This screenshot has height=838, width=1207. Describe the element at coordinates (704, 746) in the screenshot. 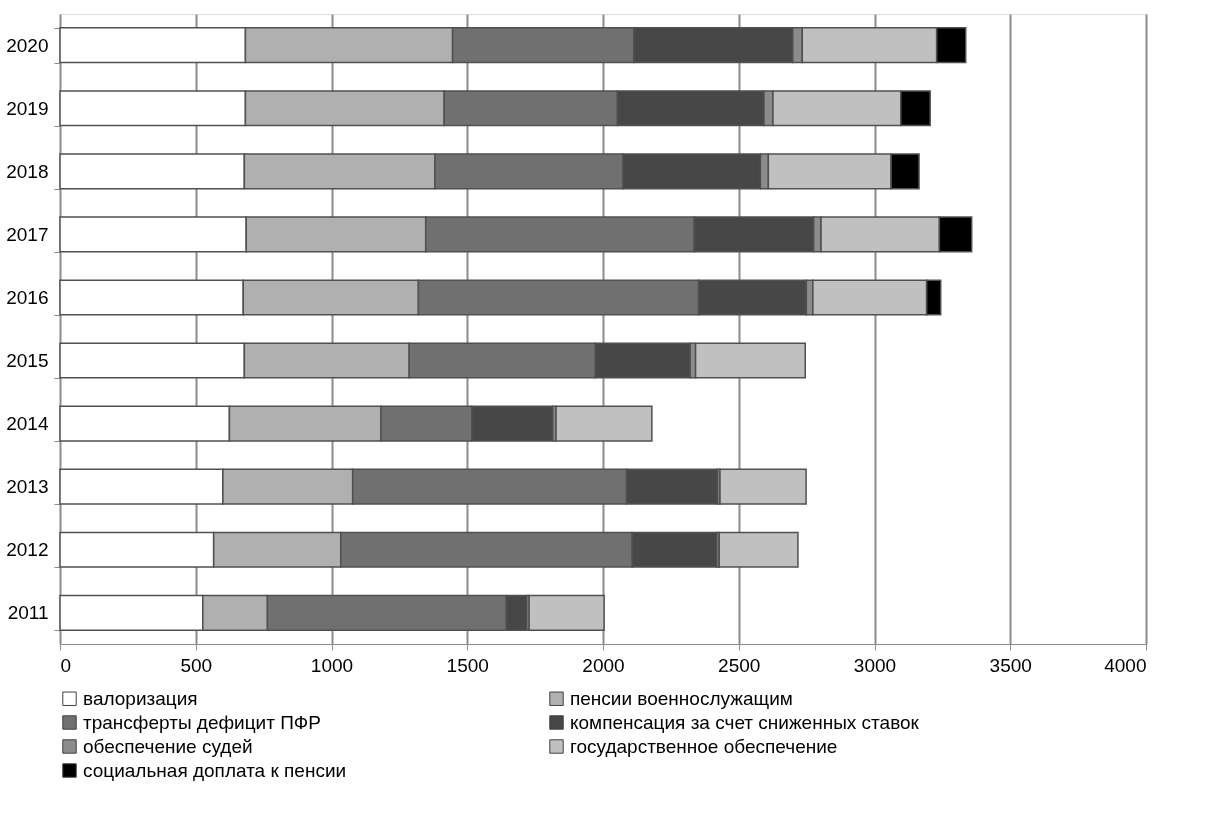

I see `legend-label: государственное обеспечение` at that location.